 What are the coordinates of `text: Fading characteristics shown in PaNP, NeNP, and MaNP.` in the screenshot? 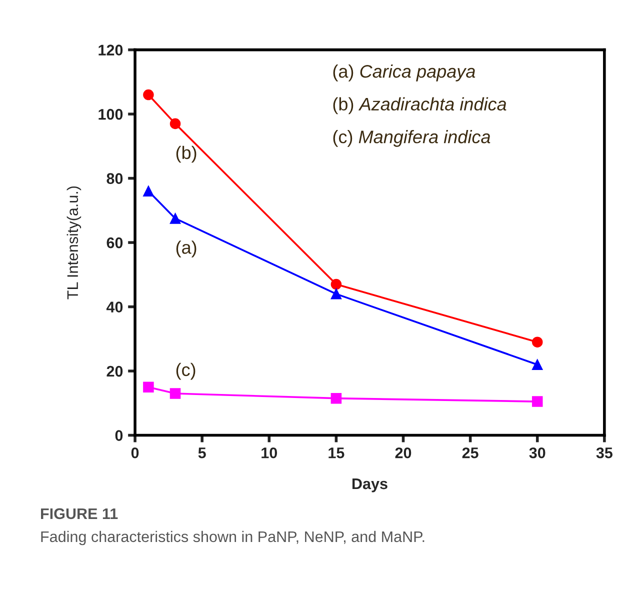 It's located at (232, 538).